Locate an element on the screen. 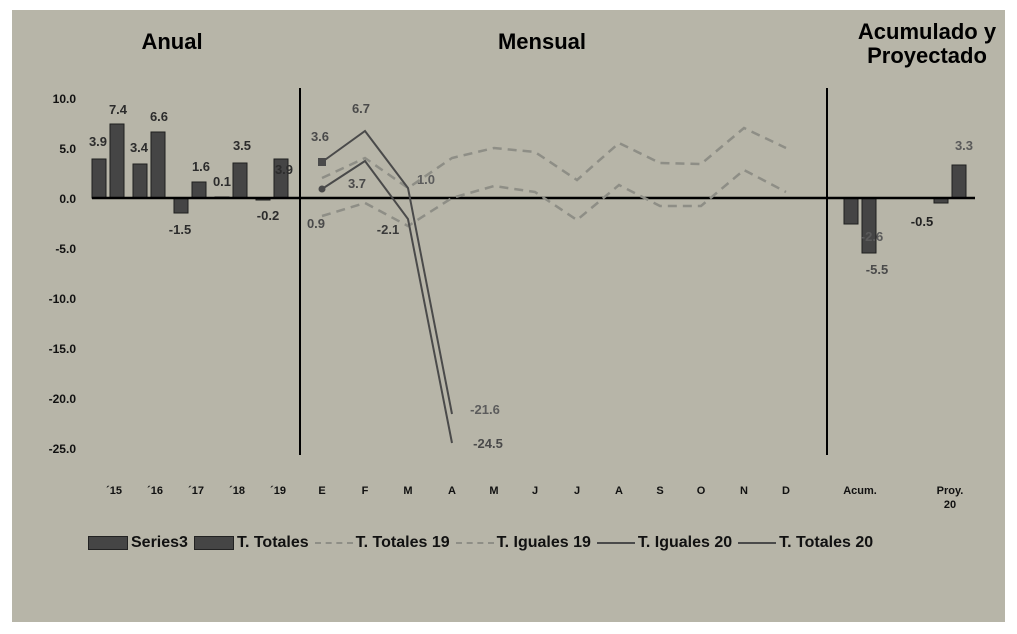  data-label-point: 0.9 is located at coordinates (316, 223).